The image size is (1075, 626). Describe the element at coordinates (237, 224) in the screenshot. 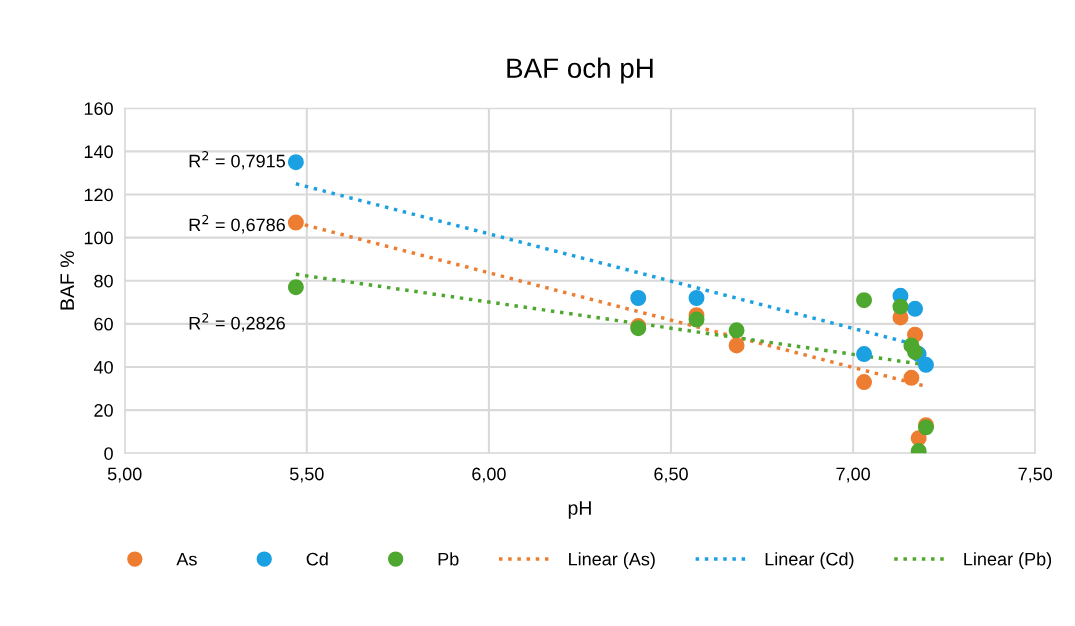

I see `annotation: R$^{2}$ = 0,6786` at that location.